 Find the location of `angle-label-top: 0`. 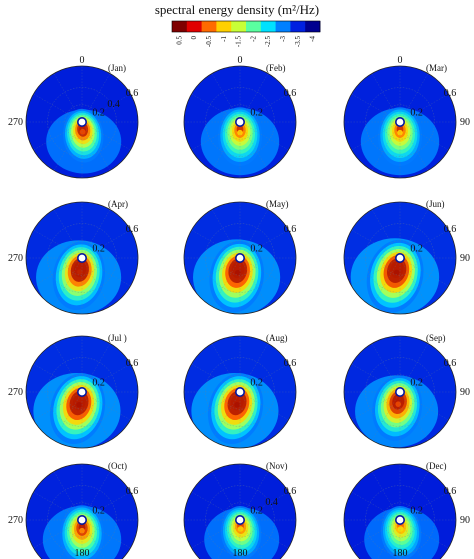

angle-label-top: 0 is located at coordinates (400, 60).